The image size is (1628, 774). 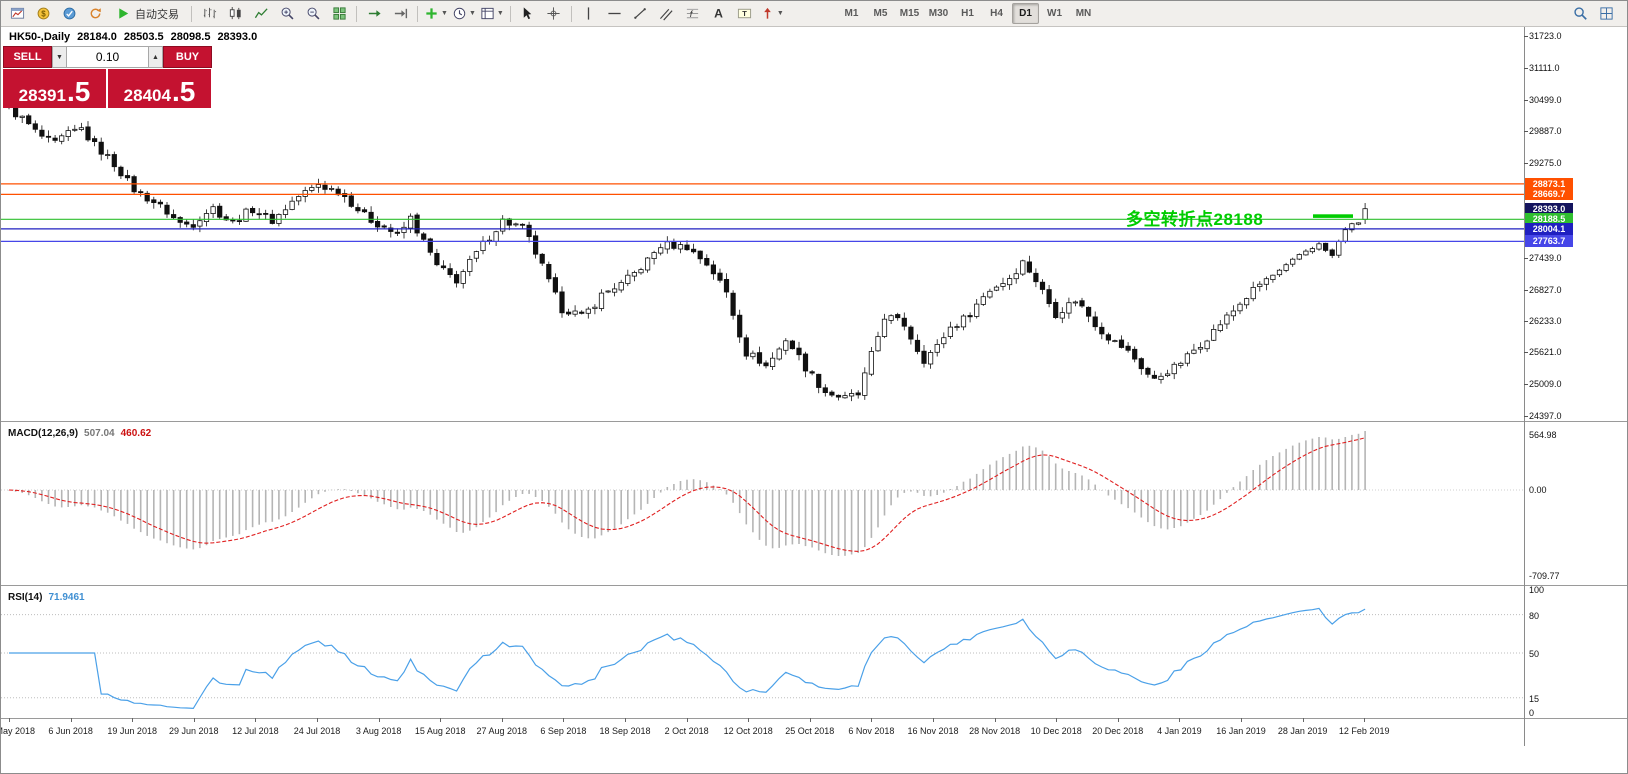 I want to click on rsi-splitter, so click(x=814, y=585).